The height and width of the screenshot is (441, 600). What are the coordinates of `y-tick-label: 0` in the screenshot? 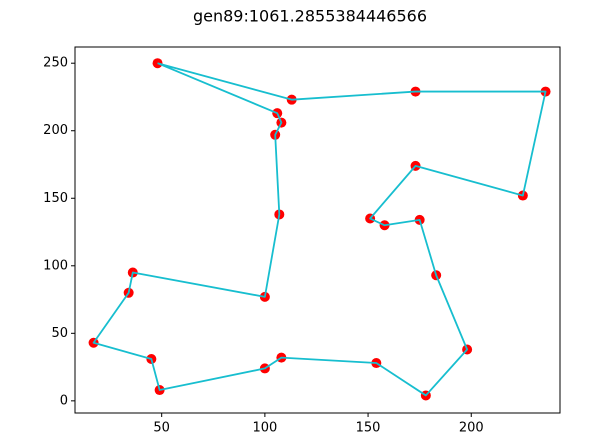 It's located at (64, 400).